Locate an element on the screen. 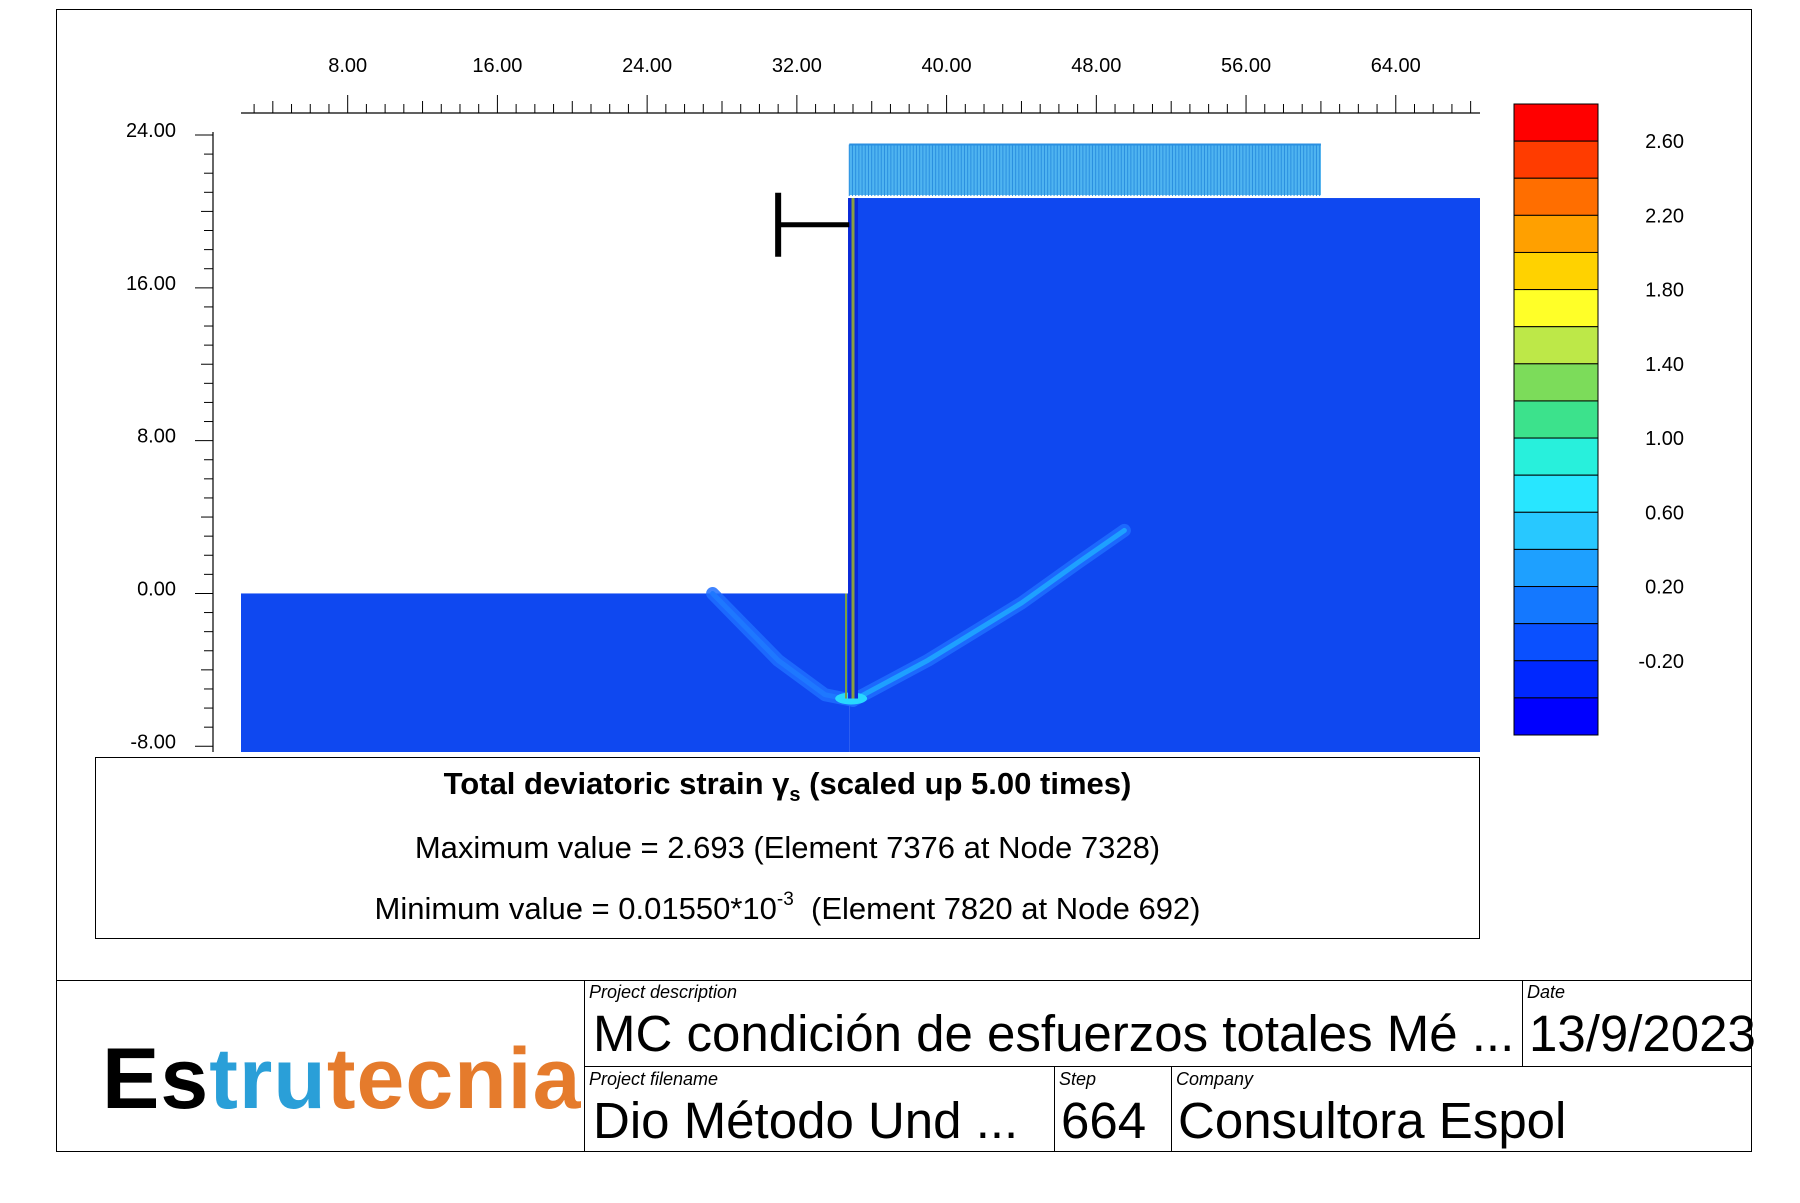 The width and height of the screenshot is (1800, 1203). x-tick-label: 8.00 is located at coordinates (347, 66).